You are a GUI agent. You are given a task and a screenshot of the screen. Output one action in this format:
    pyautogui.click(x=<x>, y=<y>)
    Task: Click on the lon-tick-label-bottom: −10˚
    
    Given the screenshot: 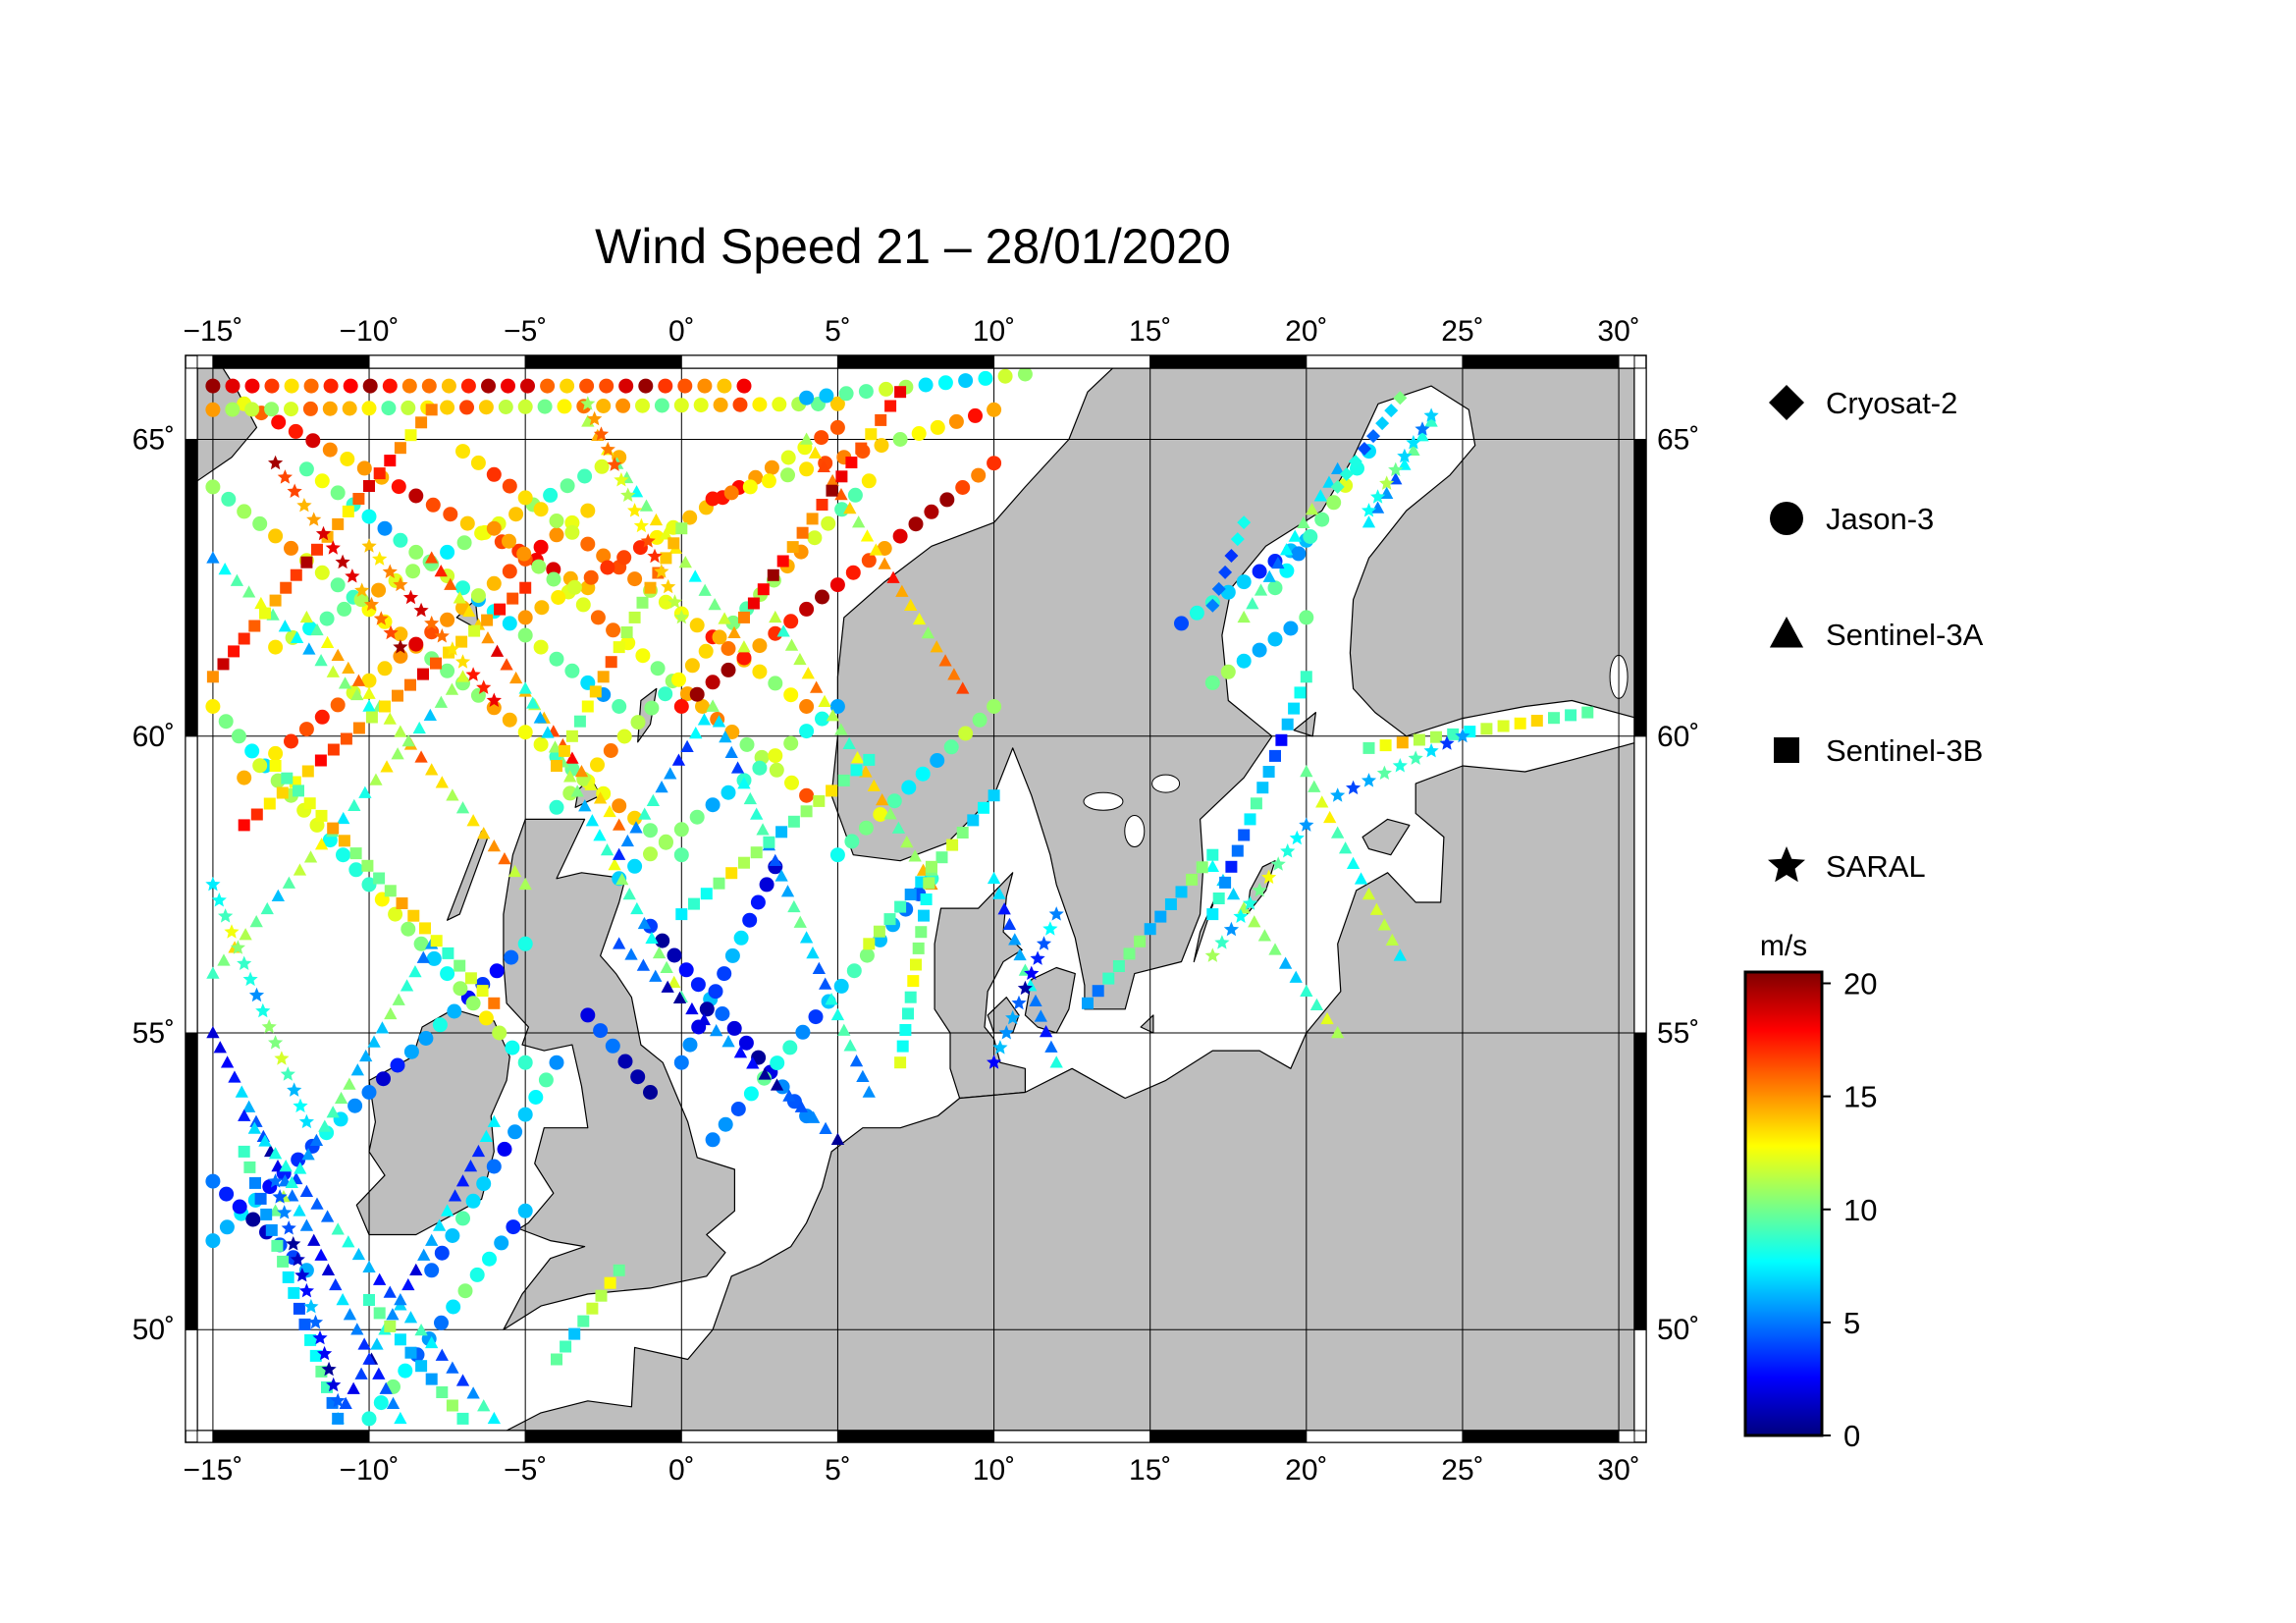 What is the action you would take?
    pyautogui.click(x=370, y=1470)
    